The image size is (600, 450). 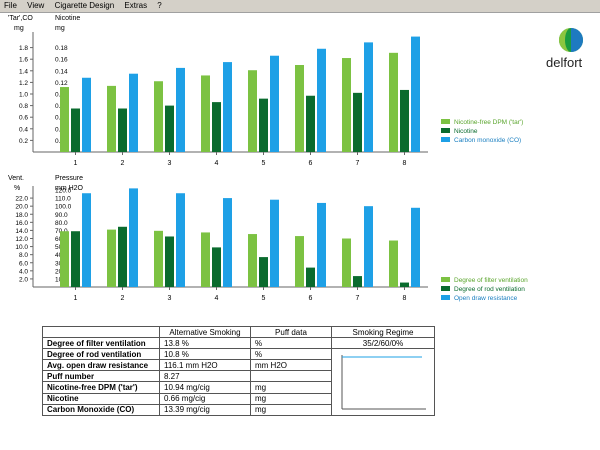 I want to click on right-tick-label: 80.0, so click(x=61, y=223).